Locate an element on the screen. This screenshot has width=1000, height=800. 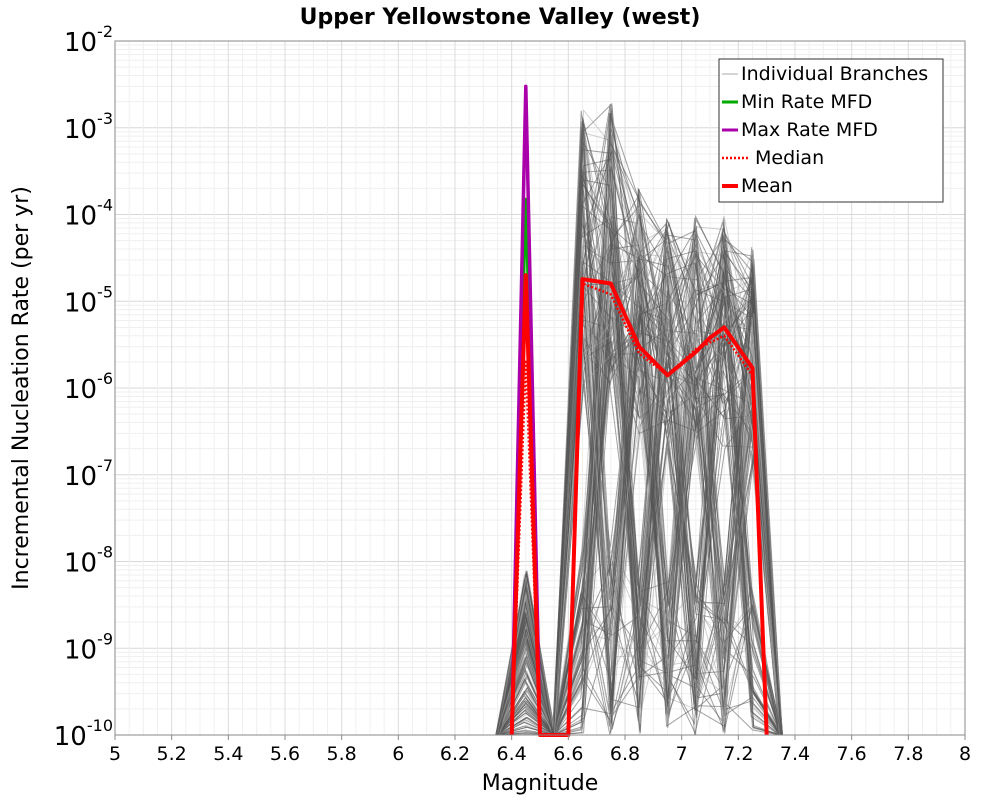
y-axis-label: Incremental Nucleation Rate (per yr) is located at coordinates (21, 388).